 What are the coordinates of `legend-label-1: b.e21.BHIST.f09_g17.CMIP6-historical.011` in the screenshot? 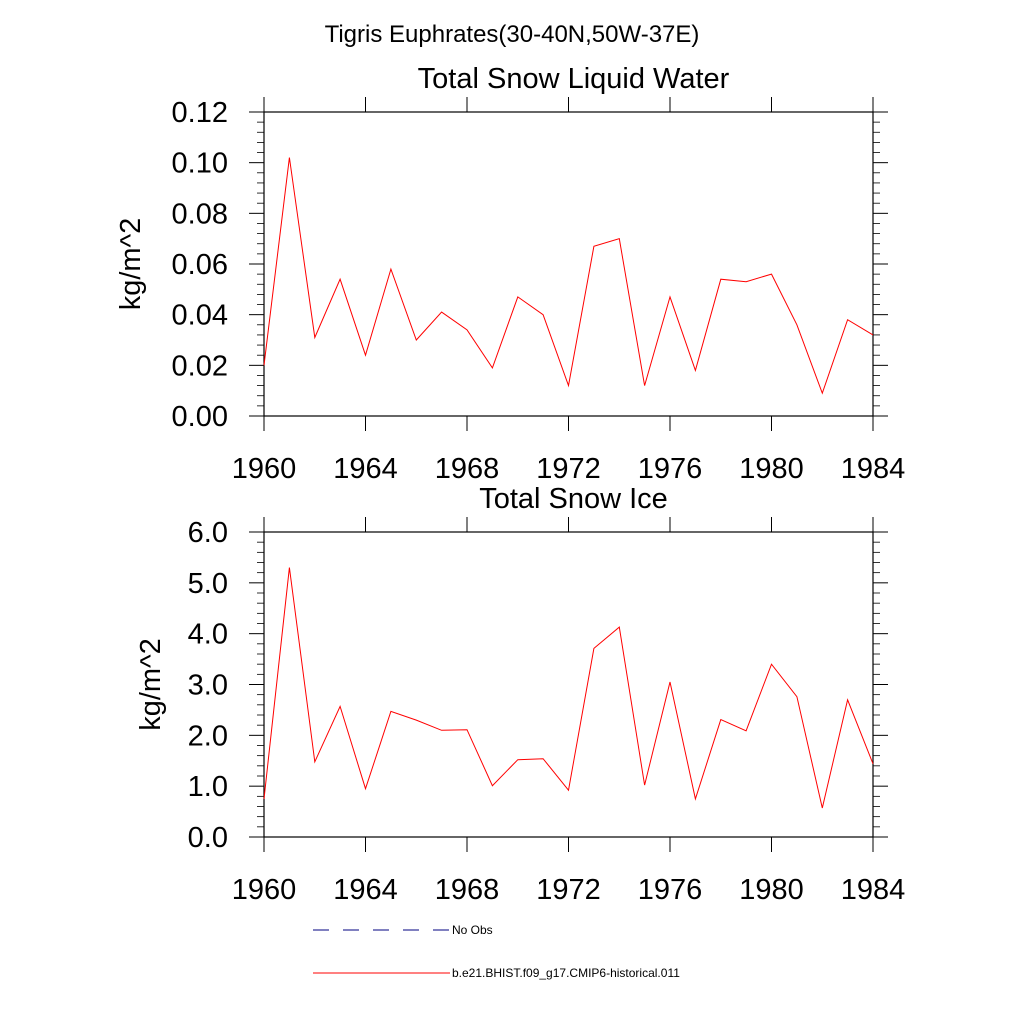 It's located at (566, 973).